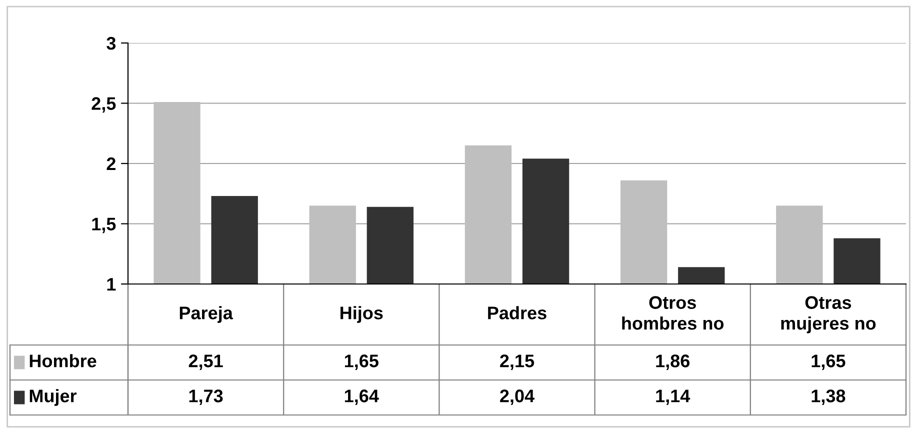 The width and height of the screenshot is (917, 440). Describe the element at coordinates (104, 226) in the screenshot. I see `y-tick-label: 1,5` at that location.